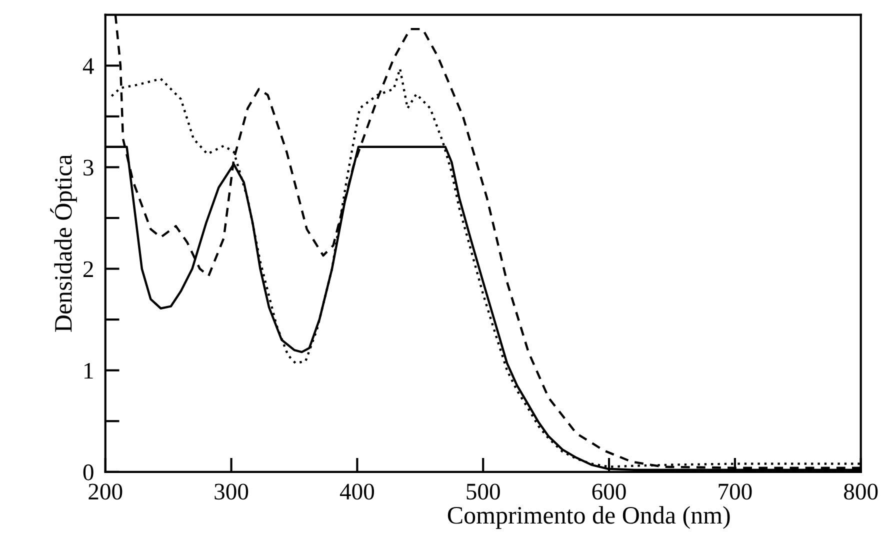 The image size is (893, 550). What do you see at coordinates (861, 492) in the screenshot?
I see `x-tick-label: 800` at bounding box center [861, 492].